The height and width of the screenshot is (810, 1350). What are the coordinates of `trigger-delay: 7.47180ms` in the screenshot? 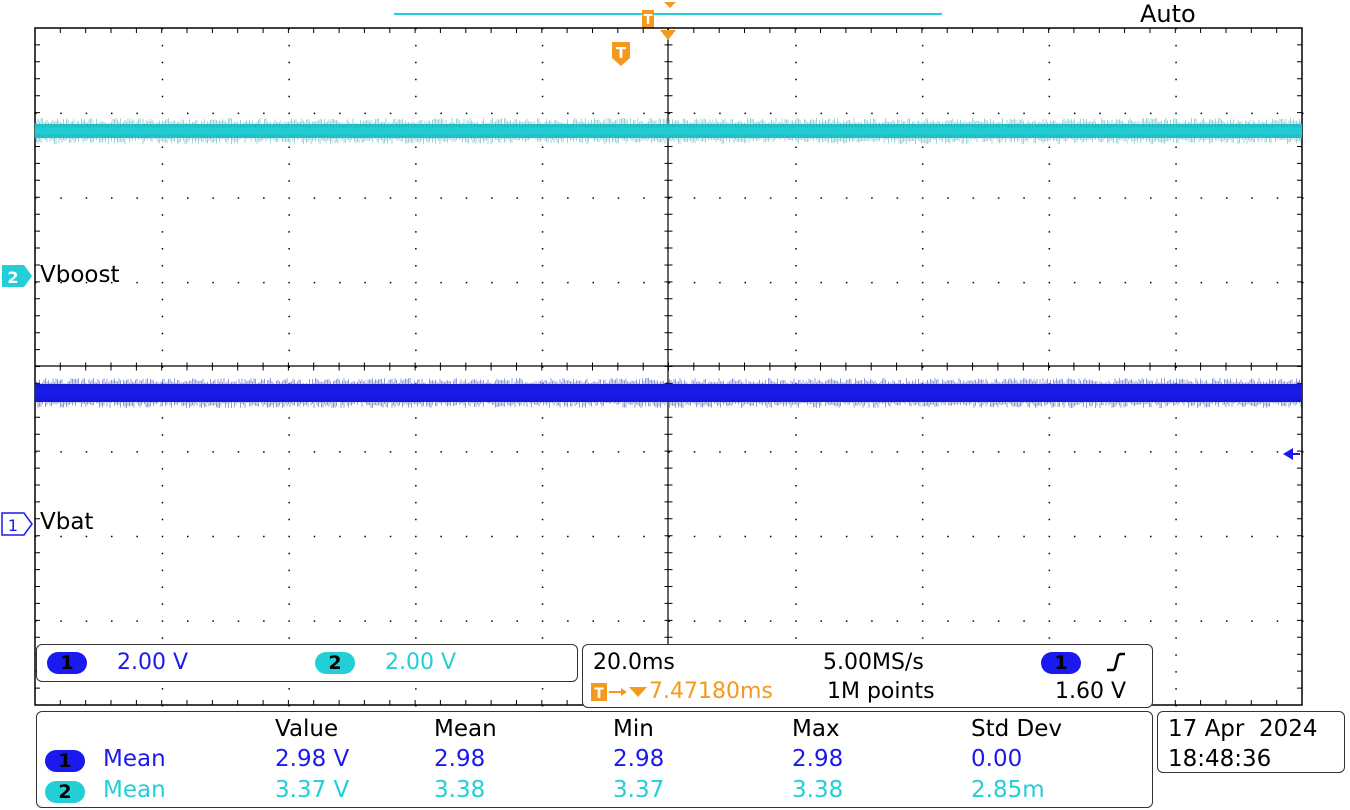 It's located at (711, 691).